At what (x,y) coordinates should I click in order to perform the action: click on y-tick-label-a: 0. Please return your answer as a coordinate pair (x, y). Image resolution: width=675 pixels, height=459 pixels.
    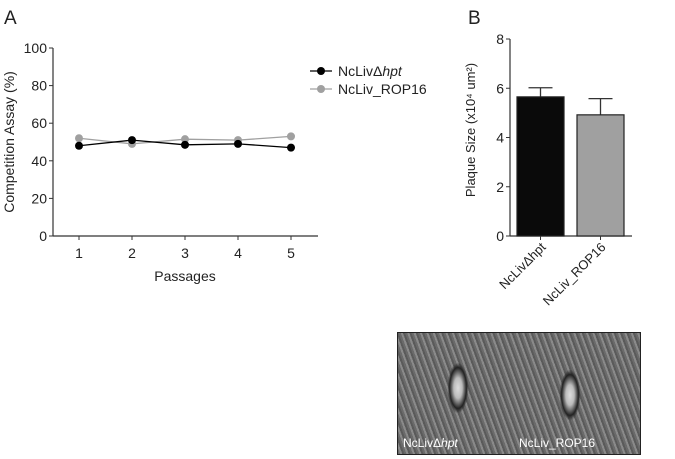
    Looking at the image, I should click on (43, 236).